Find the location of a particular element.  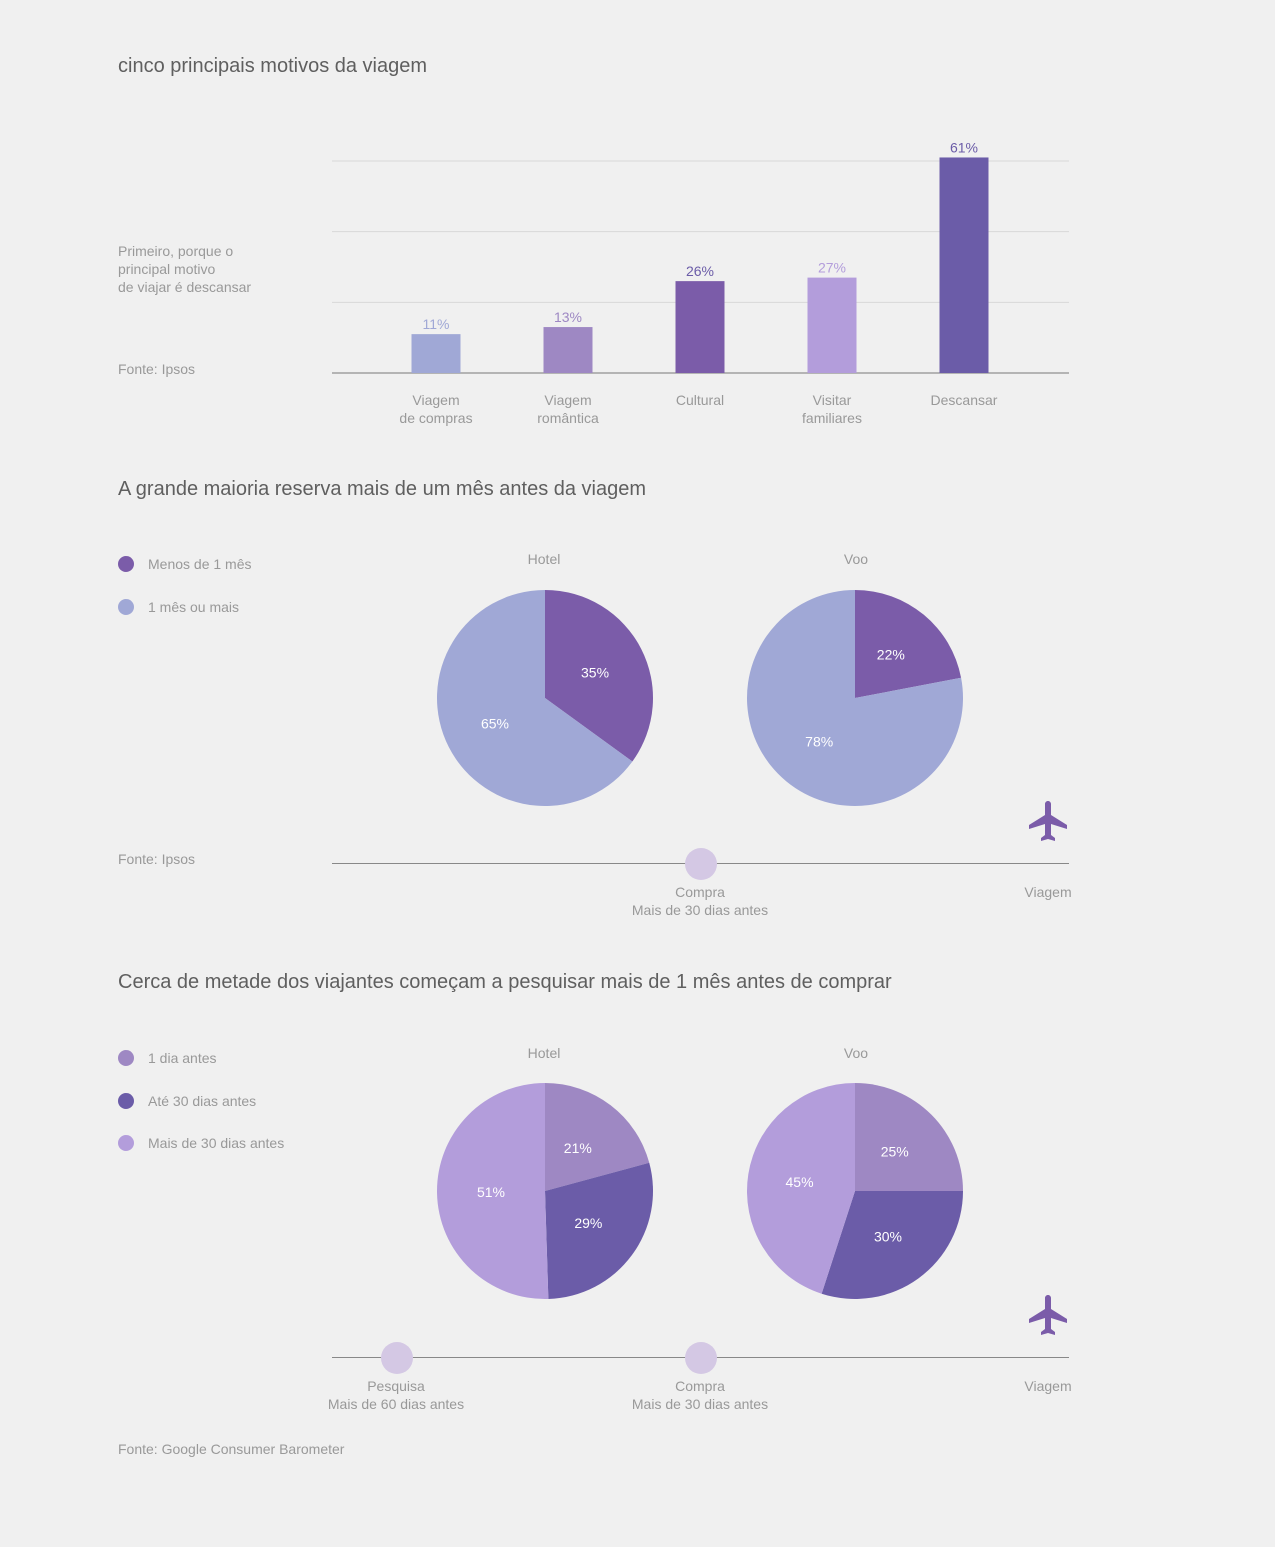

section1-note-line: de viajar é descansar is located at coordinates (185, 287).